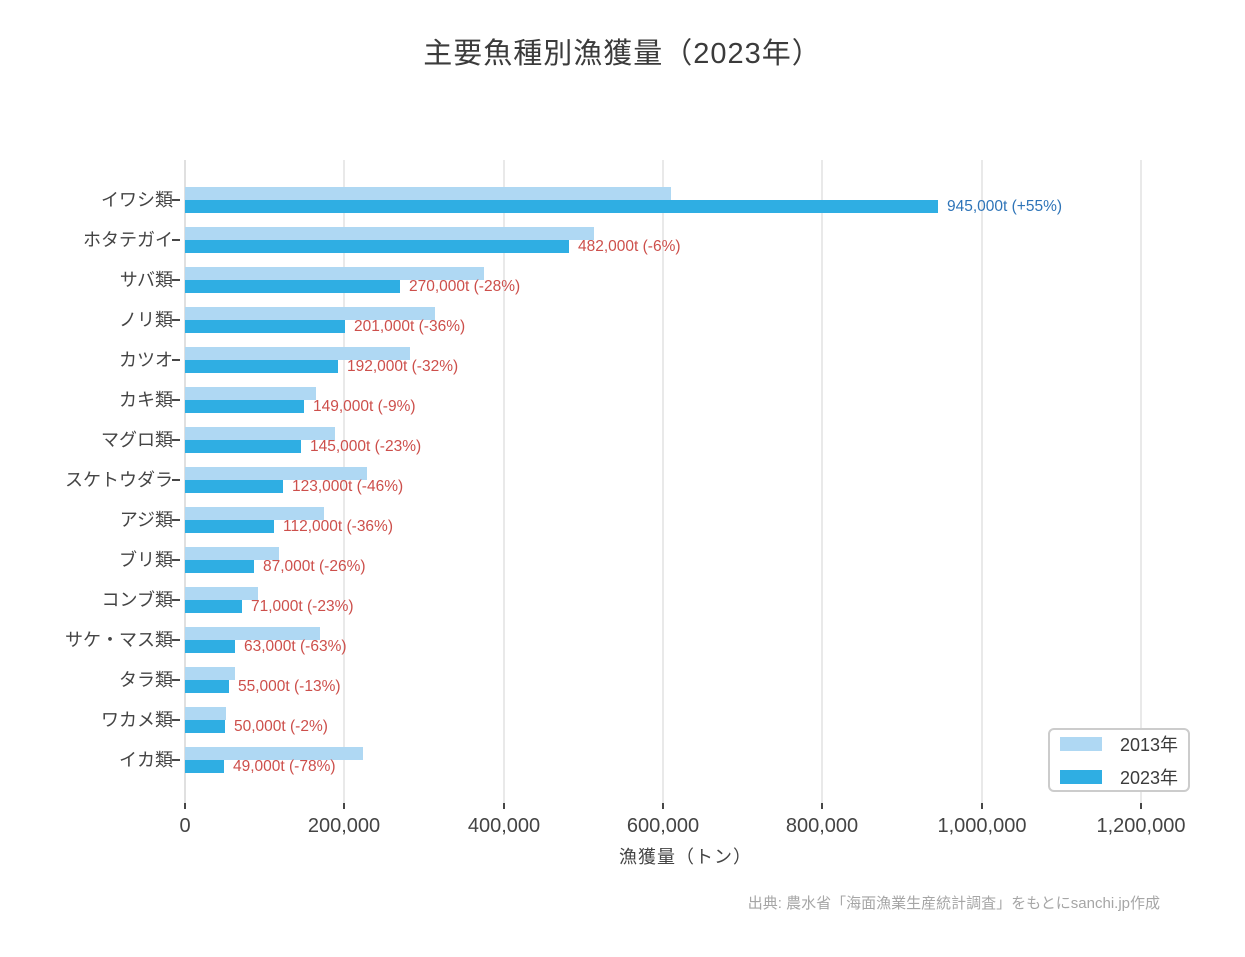 The width and height of the screenshot is (1245, 957). What do you see at coordinates (953, 903) in the screenshot?
I see `source-attribution: 出典: 農水省「海面漁業生産統計調査」をもとにsanchi.jp作成` at bounding box center [953, 903].